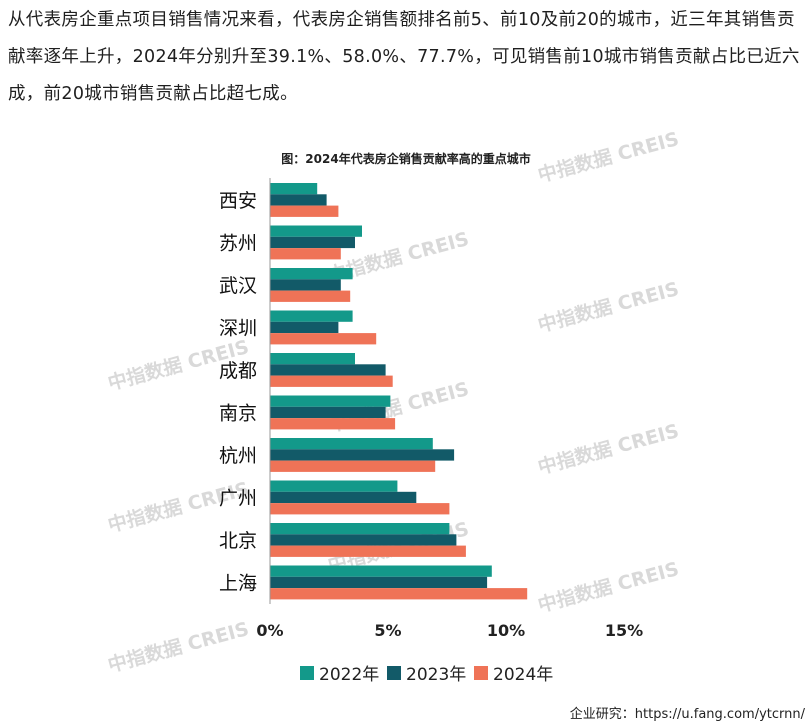  What do you see at coordinates (449, 630) in the screenshot?
I see `x-axis-ticks: 0% 5% 10% 15%` at bounding box center [449, 630].